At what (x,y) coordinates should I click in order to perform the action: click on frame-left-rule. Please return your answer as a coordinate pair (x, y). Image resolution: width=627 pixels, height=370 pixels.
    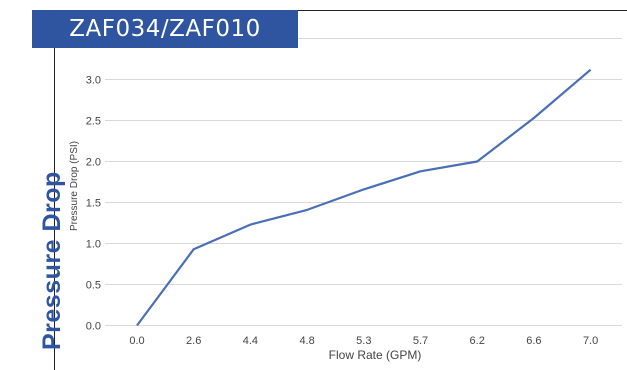
    Looking at the image, I should click on (54, 190).